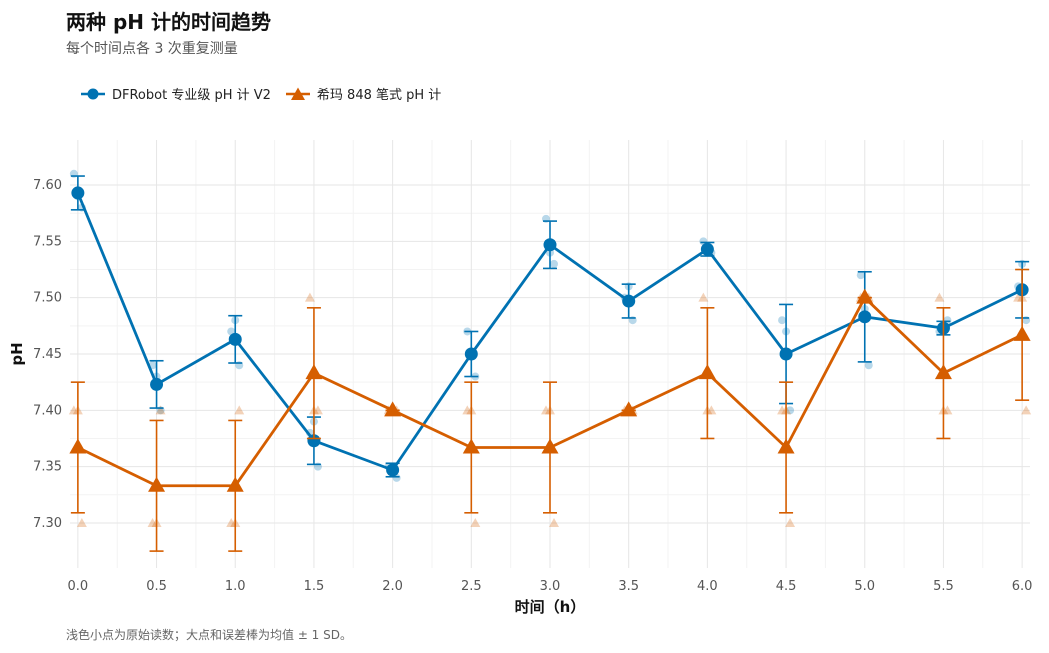  Describe the element at coordinates (297, 93) in the screenshot. I see `legend-key-triangle-icon` at that location.